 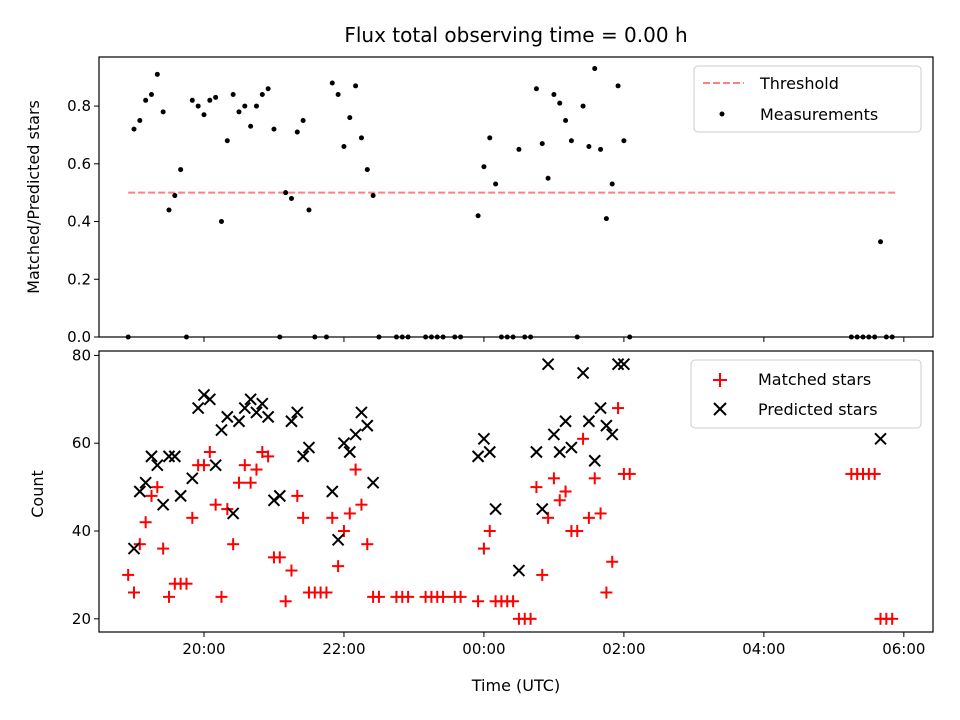 I want to click on x-tick-label: 20:00, so click(x=203, y=649).